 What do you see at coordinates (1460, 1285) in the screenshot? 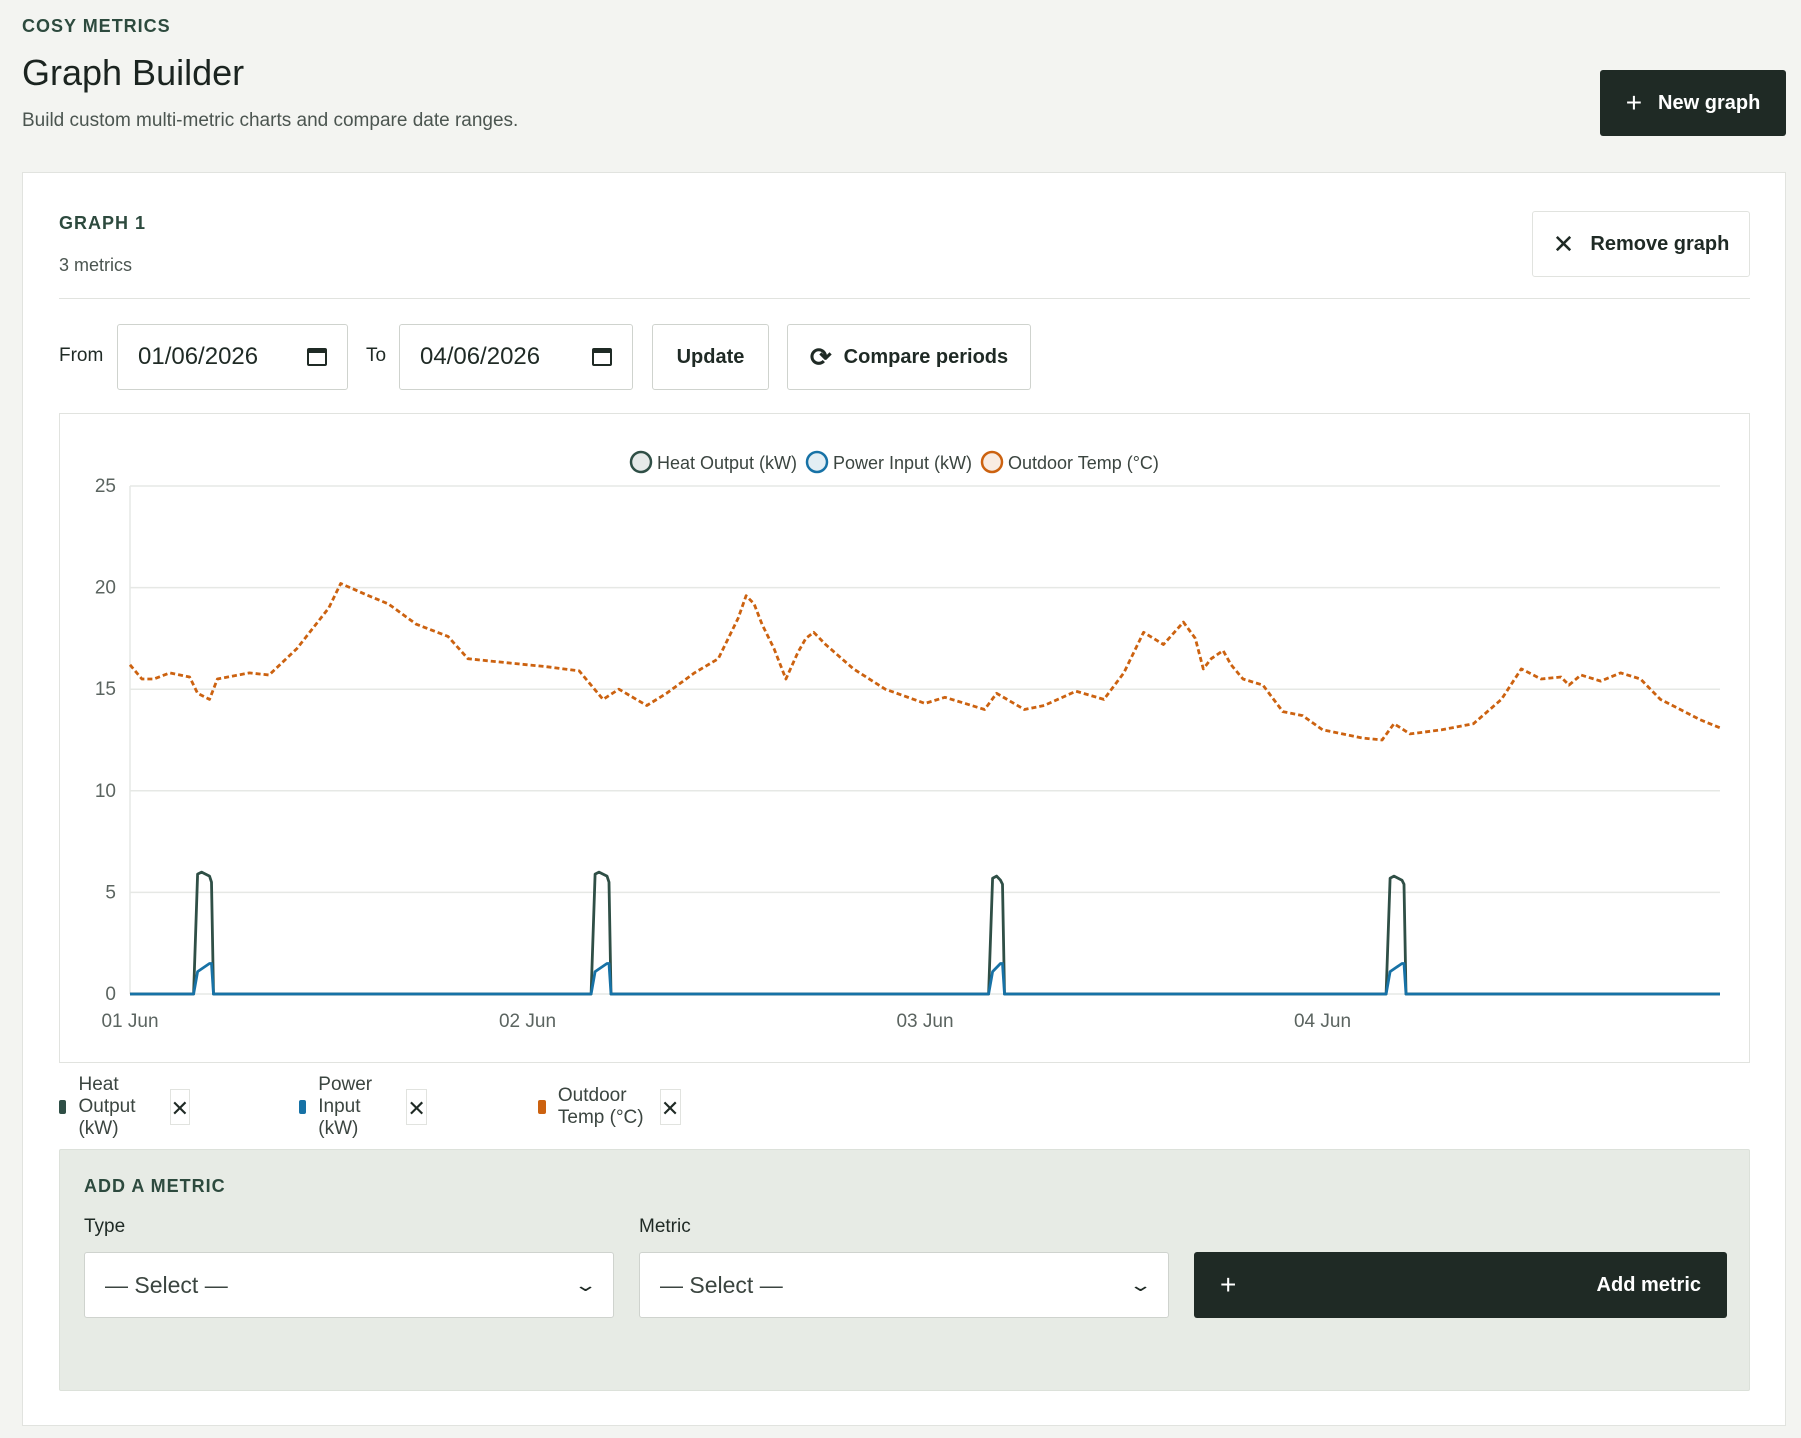
I see `add-metric-button: + Add metric` at bounding box center [1460, 1285].